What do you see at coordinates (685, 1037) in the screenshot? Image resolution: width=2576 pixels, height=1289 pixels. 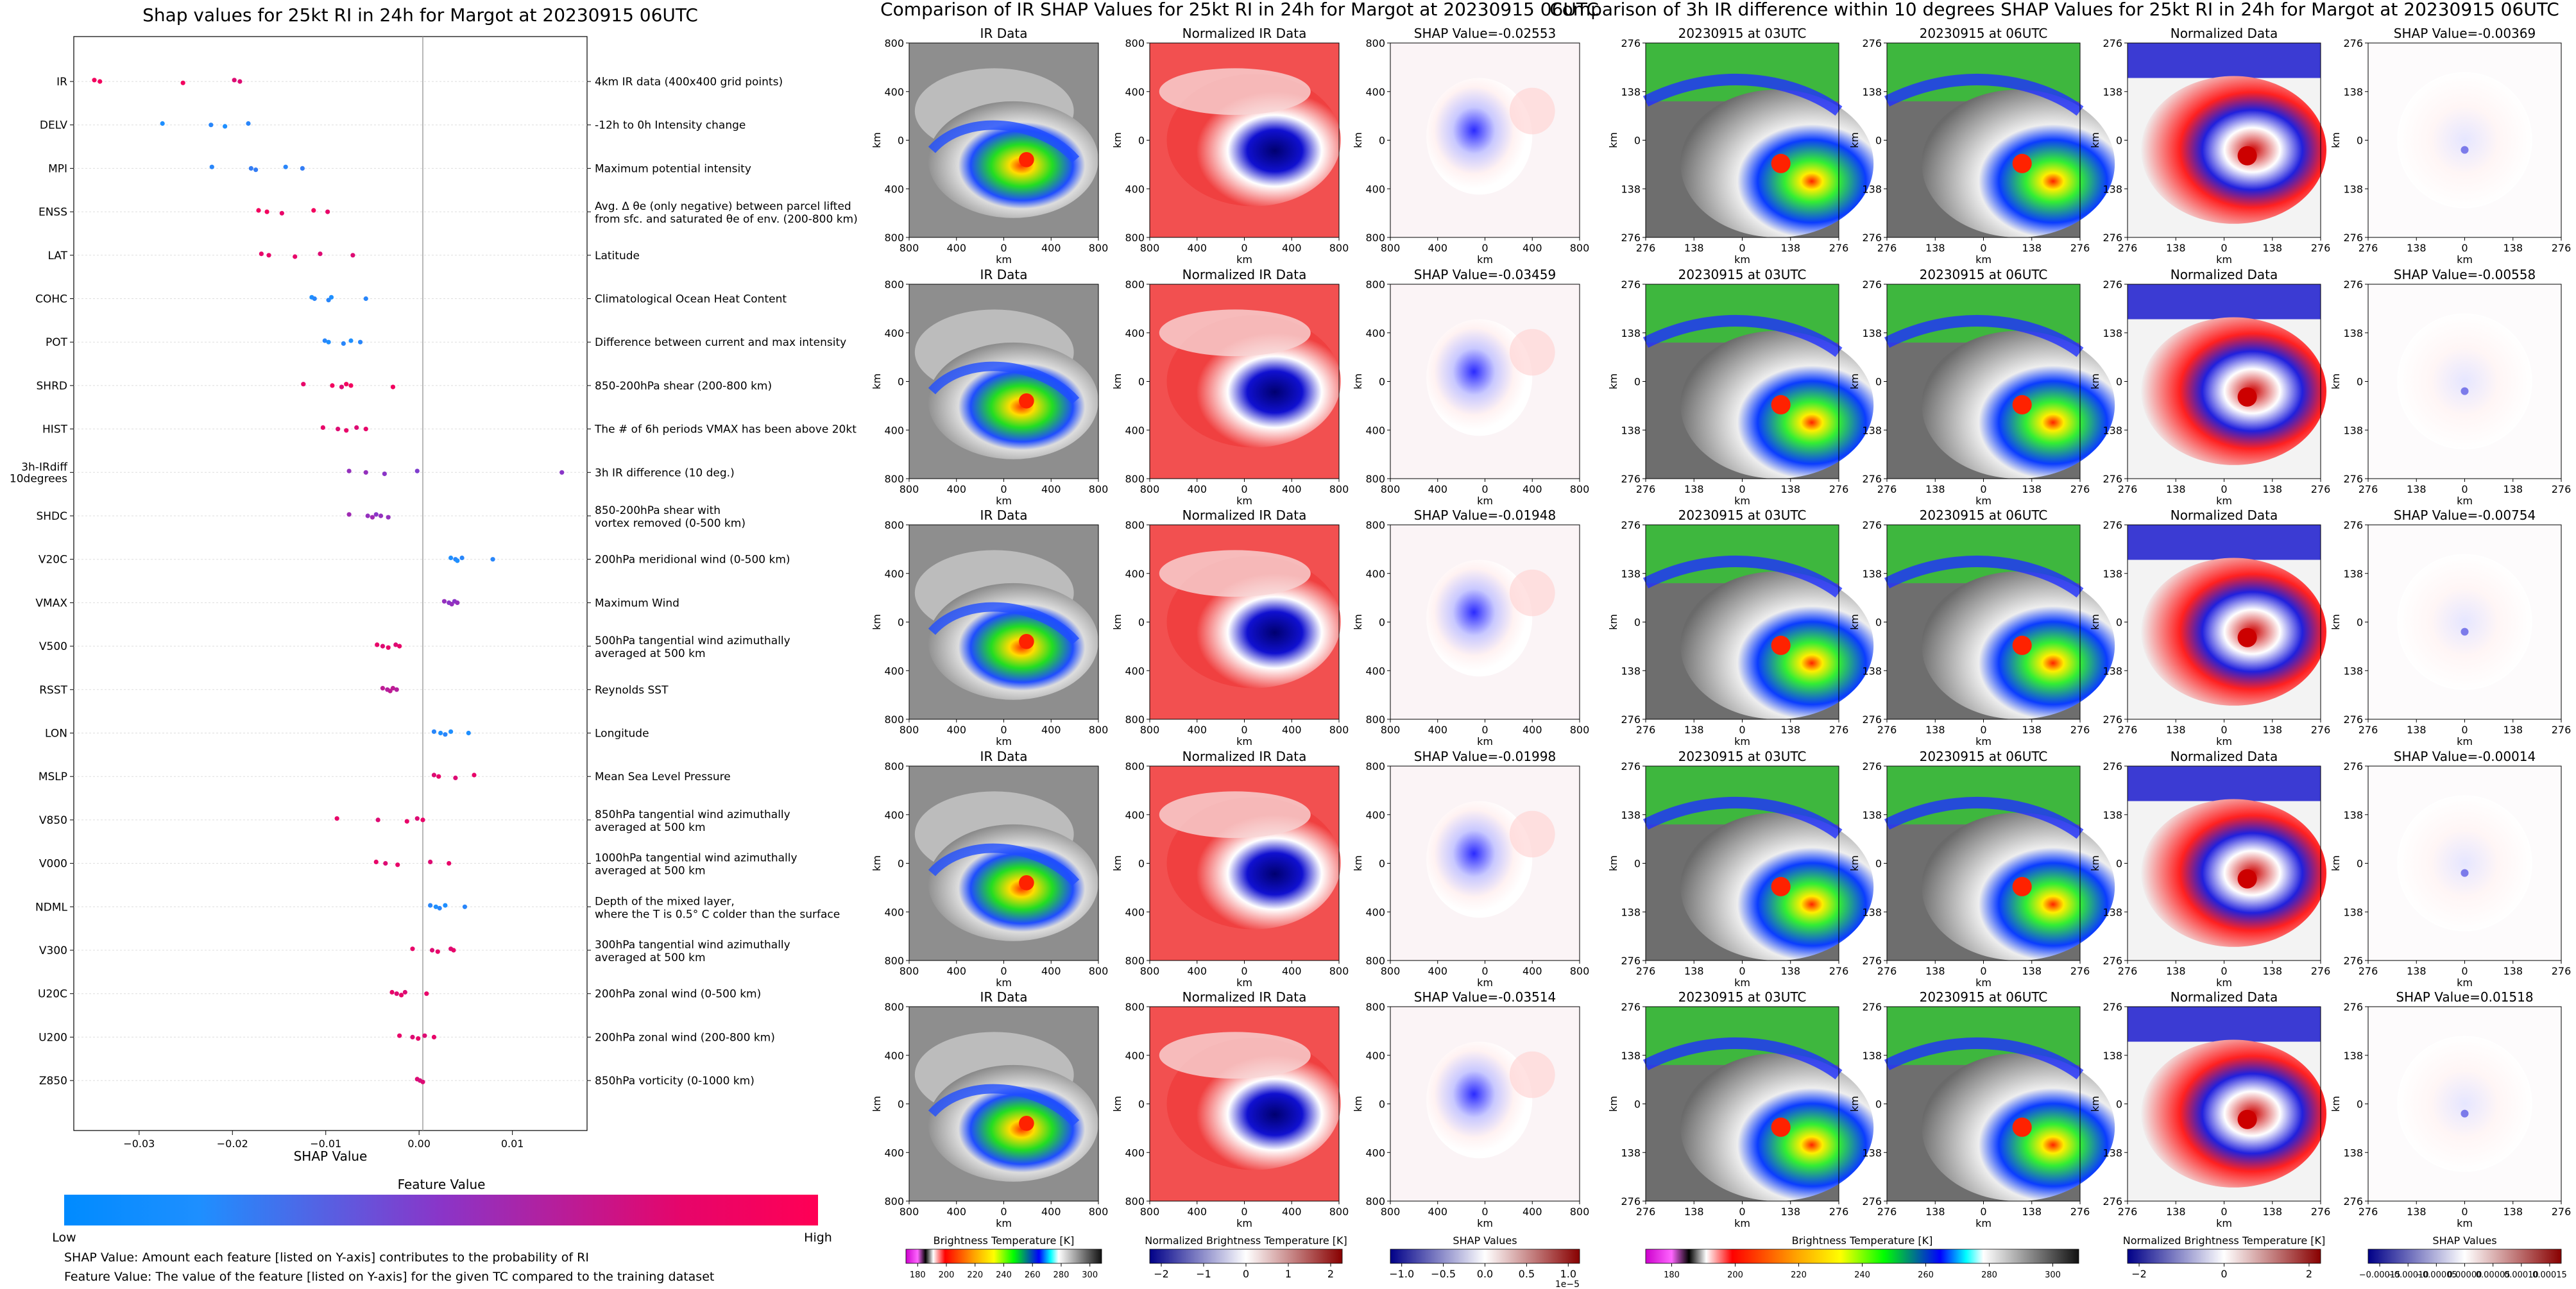 I see `feature-desc-22: 200hPa zonal wind (200-800 km)` at bounding box center [685, 1037].